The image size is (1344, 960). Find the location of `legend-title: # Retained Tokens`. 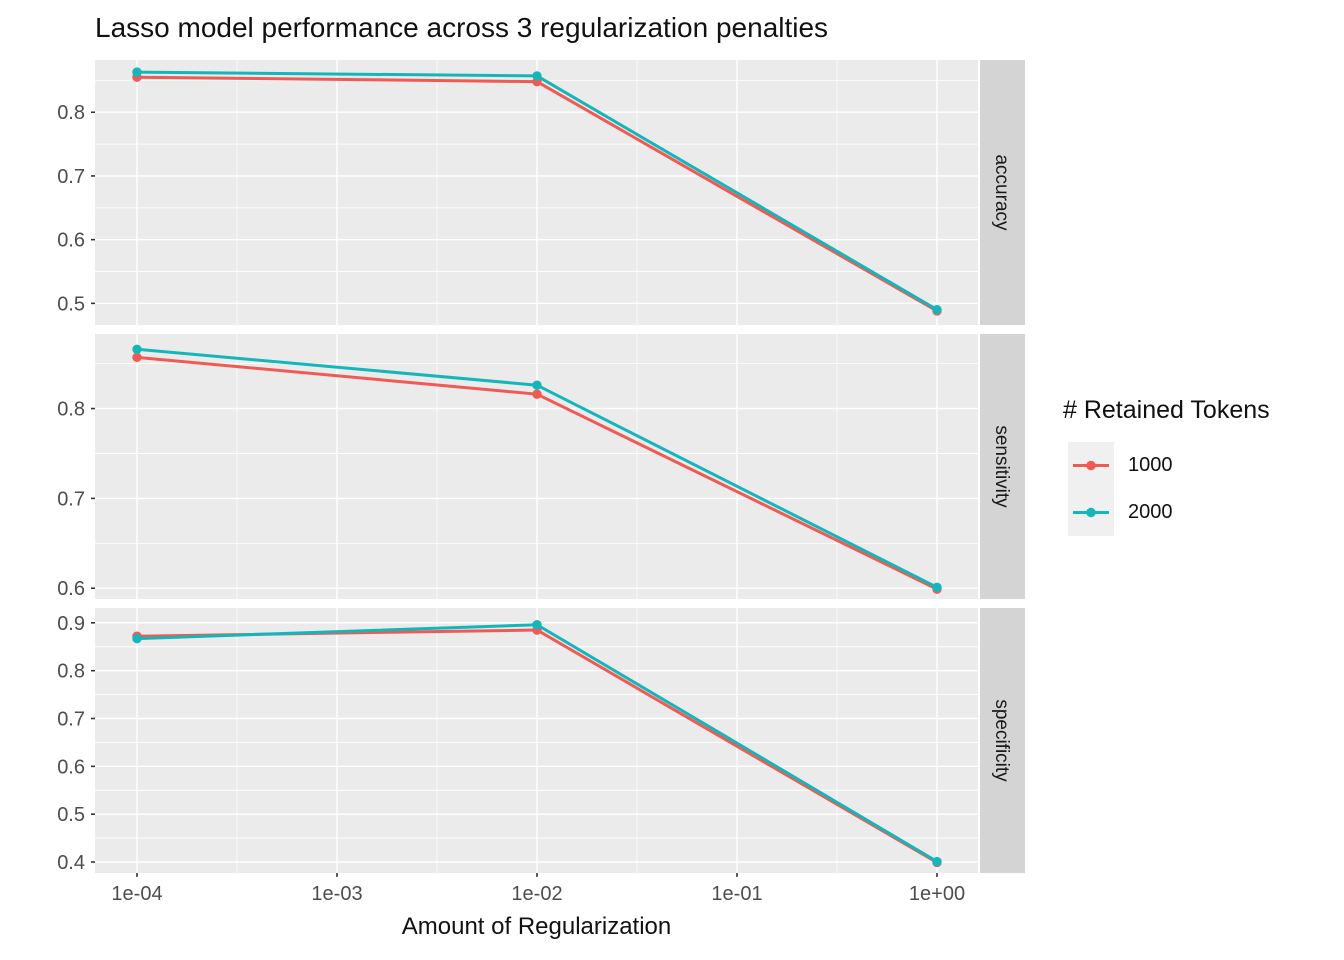

legend-title: # Retained Tokens is located at coordinates (1166, 410).